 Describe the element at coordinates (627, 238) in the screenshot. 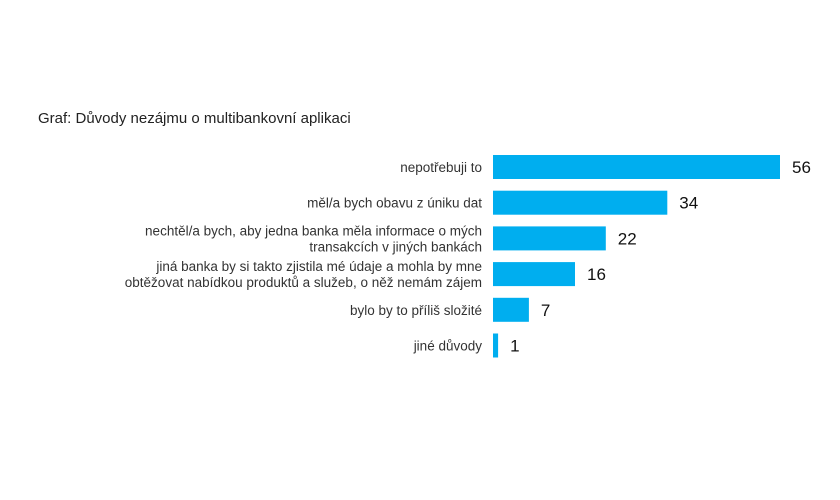

I see `data-label: 22` at that location.